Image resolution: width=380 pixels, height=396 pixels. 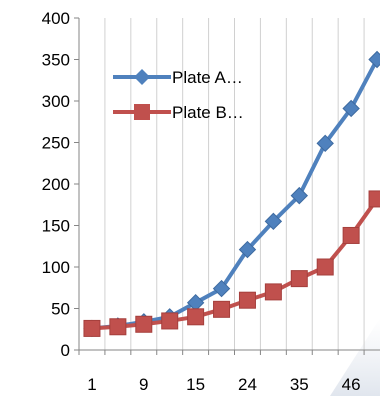 I want to click on y-tick-label: 400, so click(x=56, y=18).